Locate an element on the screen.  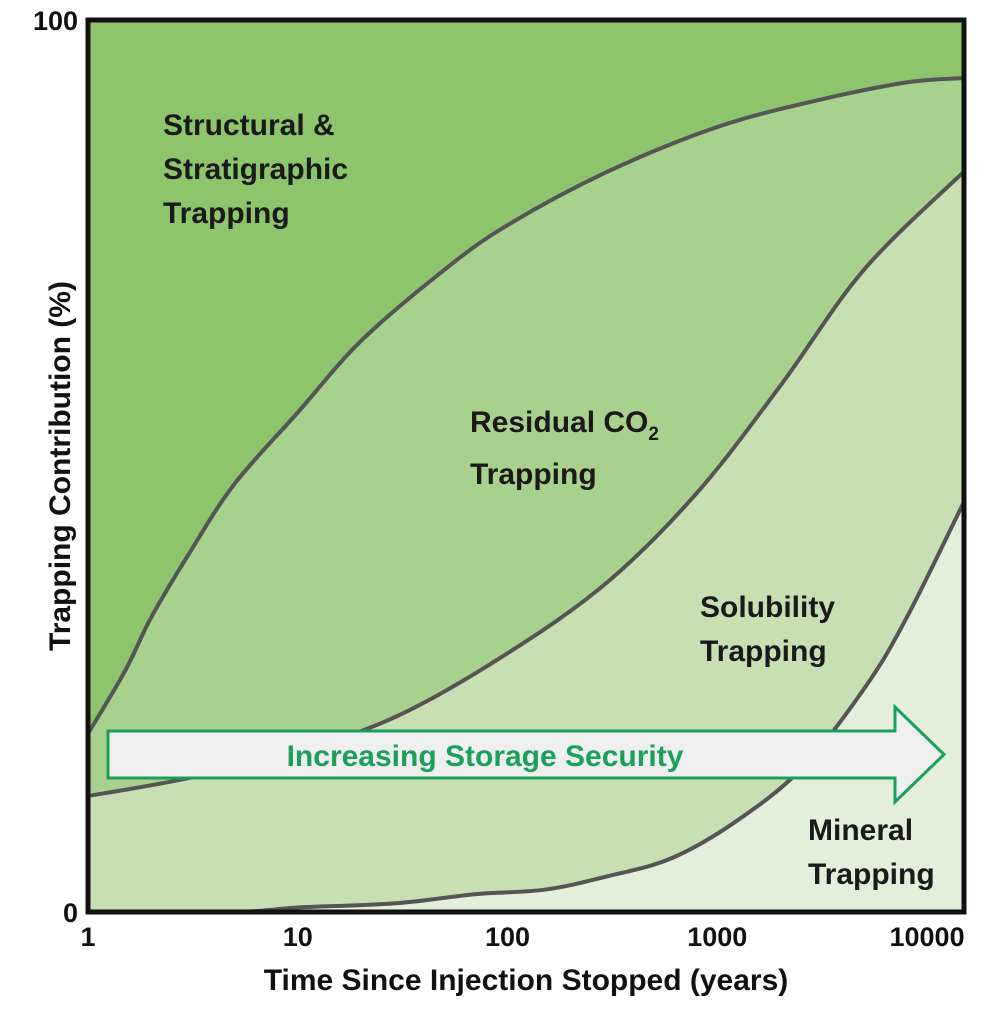
x-tick-1000: 1000 is located at coordinates (717, 937).